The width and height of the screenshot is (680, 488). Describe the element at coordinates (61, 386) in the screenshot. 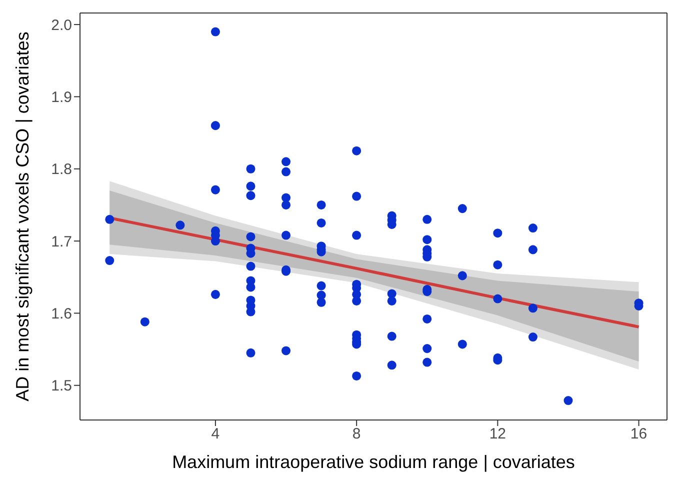

I see `y-tick-label: 1.5` at that location.